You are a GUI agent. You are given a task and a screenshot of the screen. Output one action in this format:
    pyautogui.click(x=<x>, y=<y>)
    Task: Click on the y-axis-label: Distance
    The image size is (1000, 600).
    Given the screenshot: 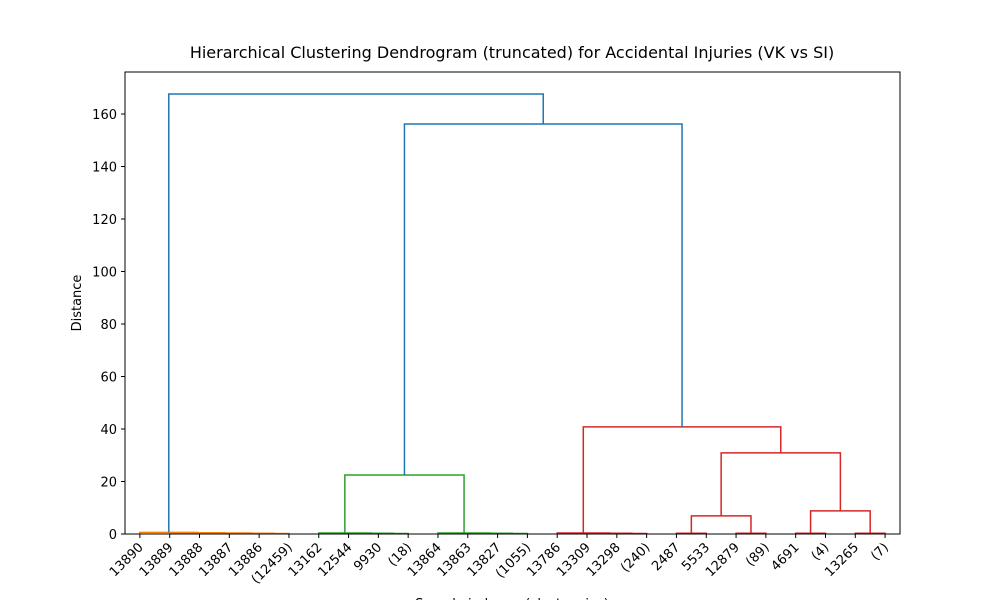 What is the action you would take?
    pyautogui.click(x=77, y=303)
    